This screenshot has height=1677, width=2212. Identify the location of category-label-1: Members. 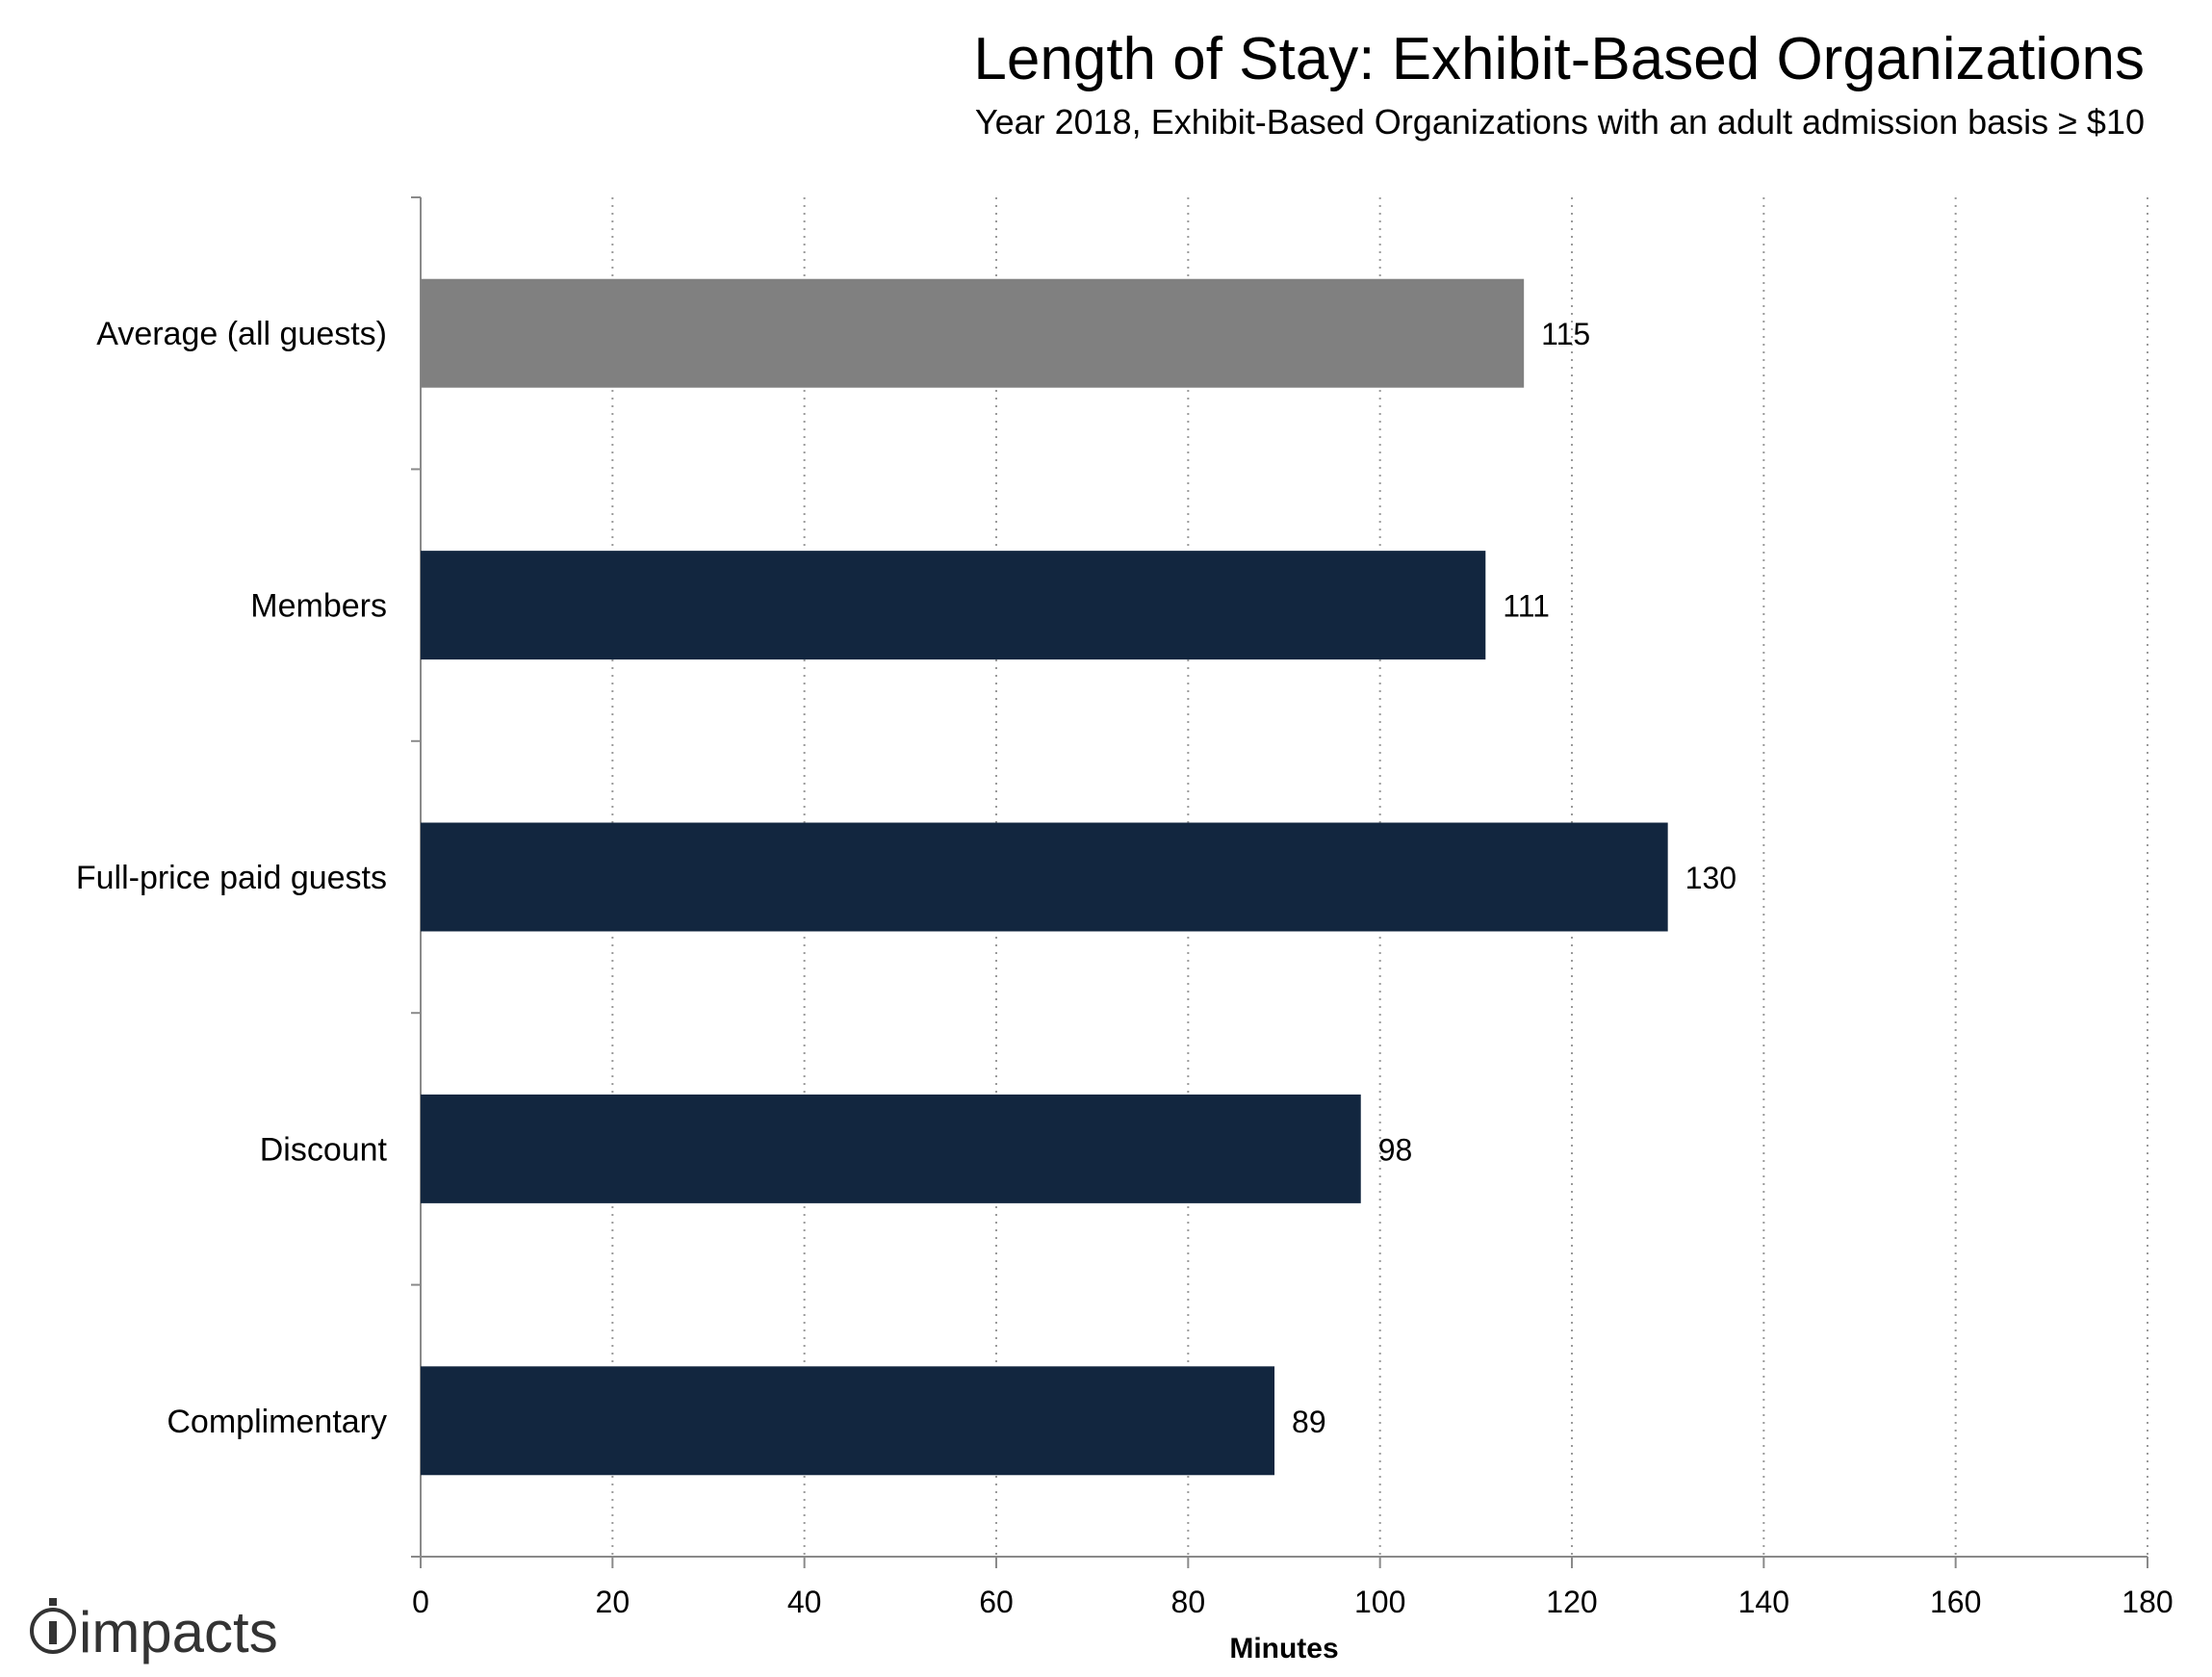
(318, 606).